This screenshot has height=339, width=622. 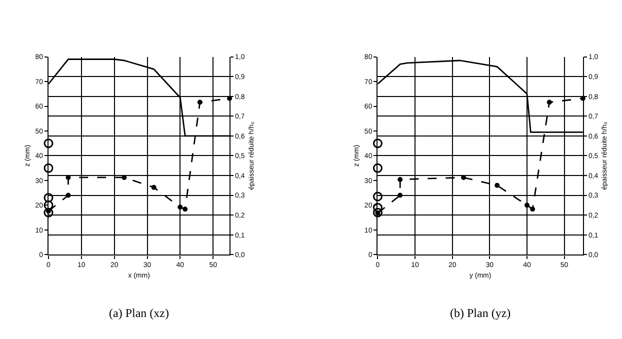 I want to click on text: (a) Plan (xz), so click(x=139, y=313).